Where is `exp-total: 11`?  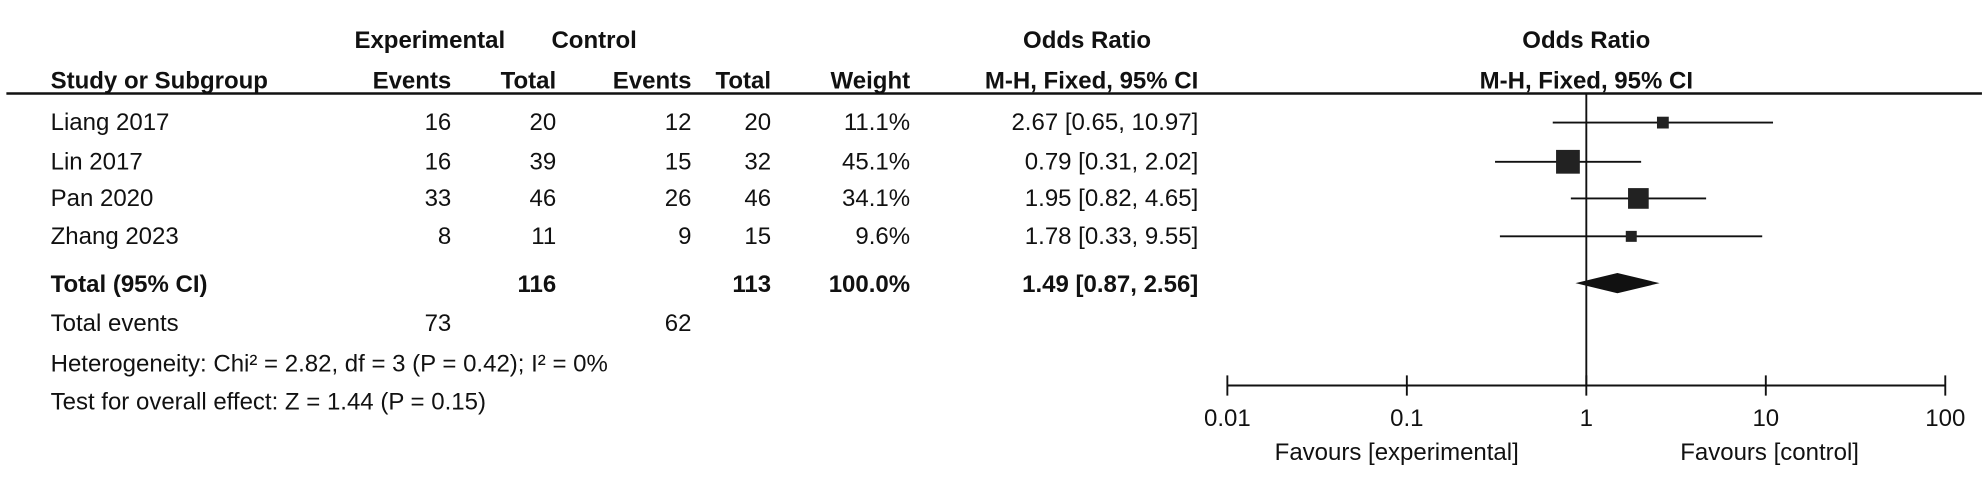 exp-total: 11 is located at coordinates (543, 236).